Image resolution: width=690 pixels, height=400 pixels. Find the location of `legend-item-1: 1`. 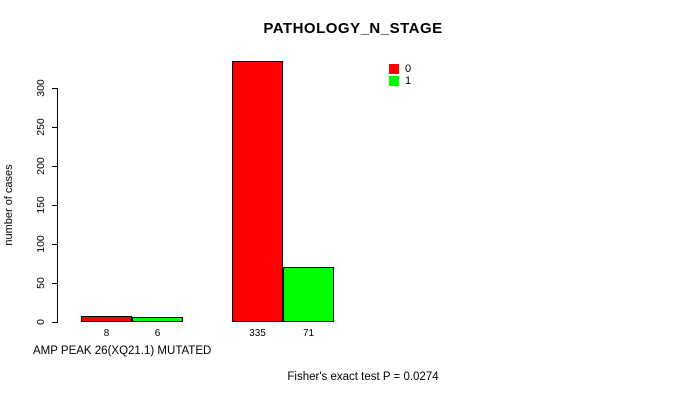

legend-item-1: 1 is located at coordinates (400, 81).